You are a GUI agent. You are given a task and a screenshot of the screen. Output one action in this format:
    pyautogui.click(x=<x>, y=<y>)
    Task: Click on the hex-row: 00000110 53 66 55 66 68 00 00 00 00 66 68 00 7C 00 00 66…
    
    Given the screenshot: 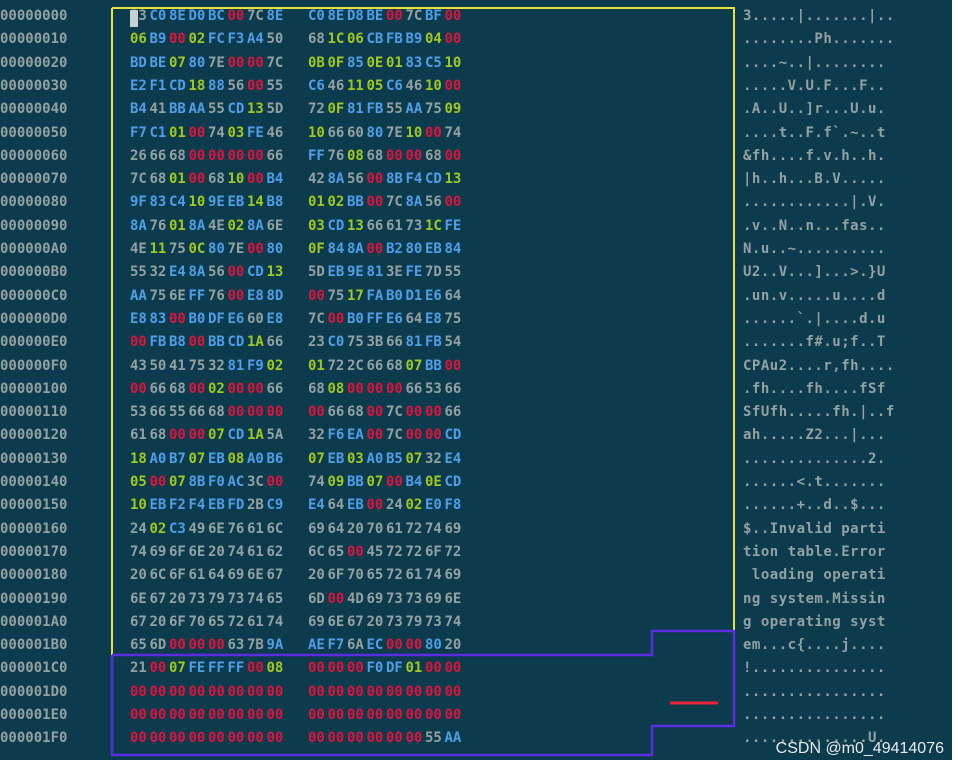 What is the action you would take?
    pyautogui.click(x=476, y=413)
    